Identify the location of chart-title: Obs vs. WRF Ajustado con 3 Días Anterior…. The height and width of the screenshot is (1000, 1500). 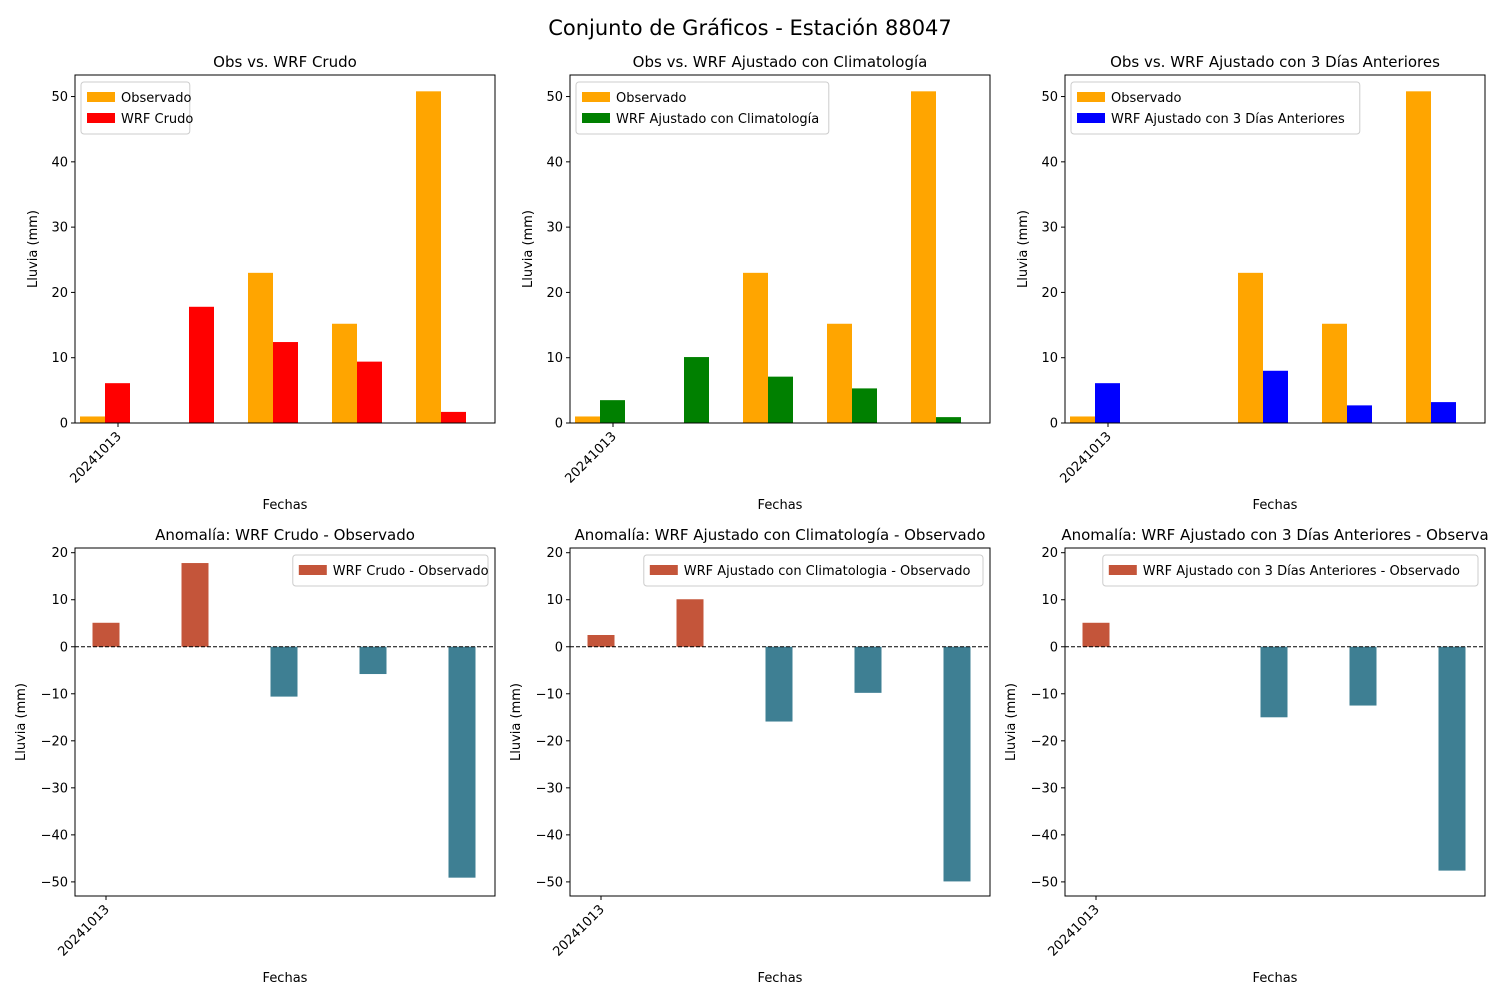
(1275, 62).